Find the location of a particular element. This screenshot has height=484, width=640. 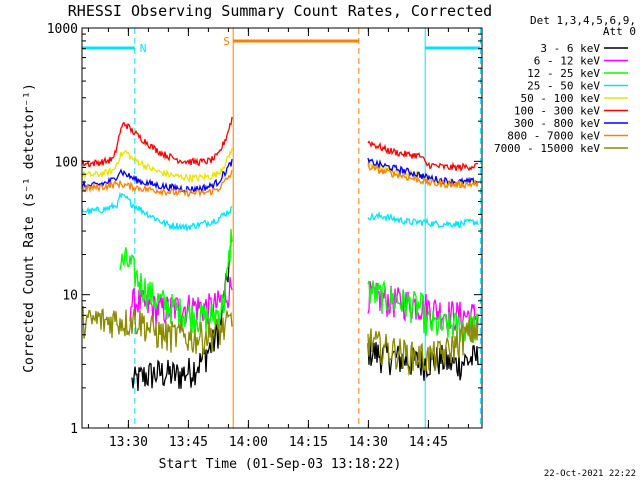

y-axis-label: Corrected Count Rate (s⁻¹ detector⁻¹) is located at coordinates (29, 228).